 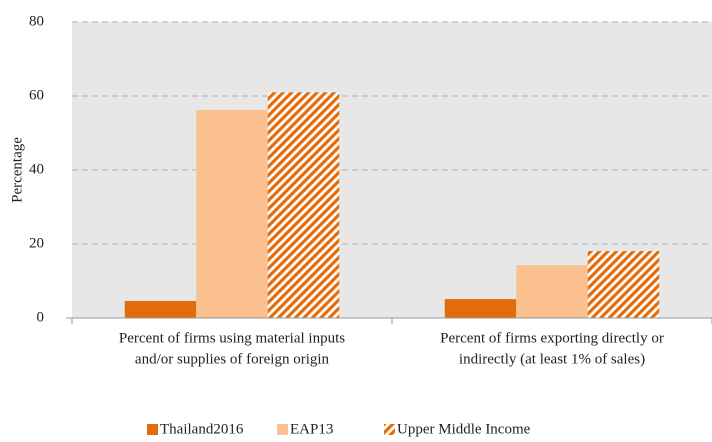 What do you see at coordinates (311, 429) in the screenshot?
I see `legend-label: EAP13` at bounding box center [311, 429].